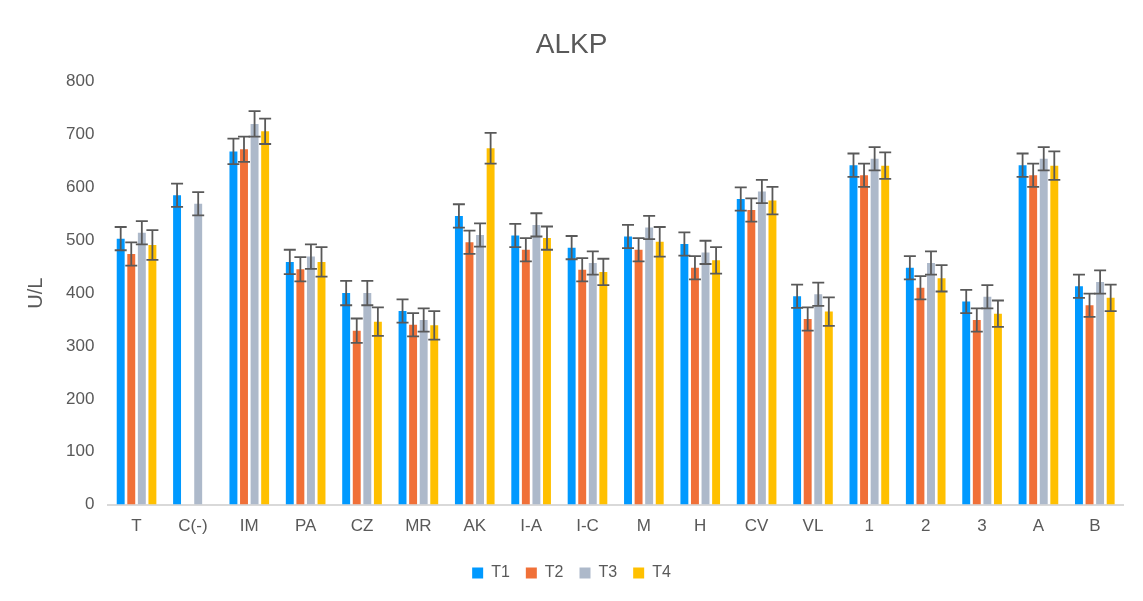 This screenshot has width=1143, height=601. I want to click on y-tick-label: 700, so click(80, 134).